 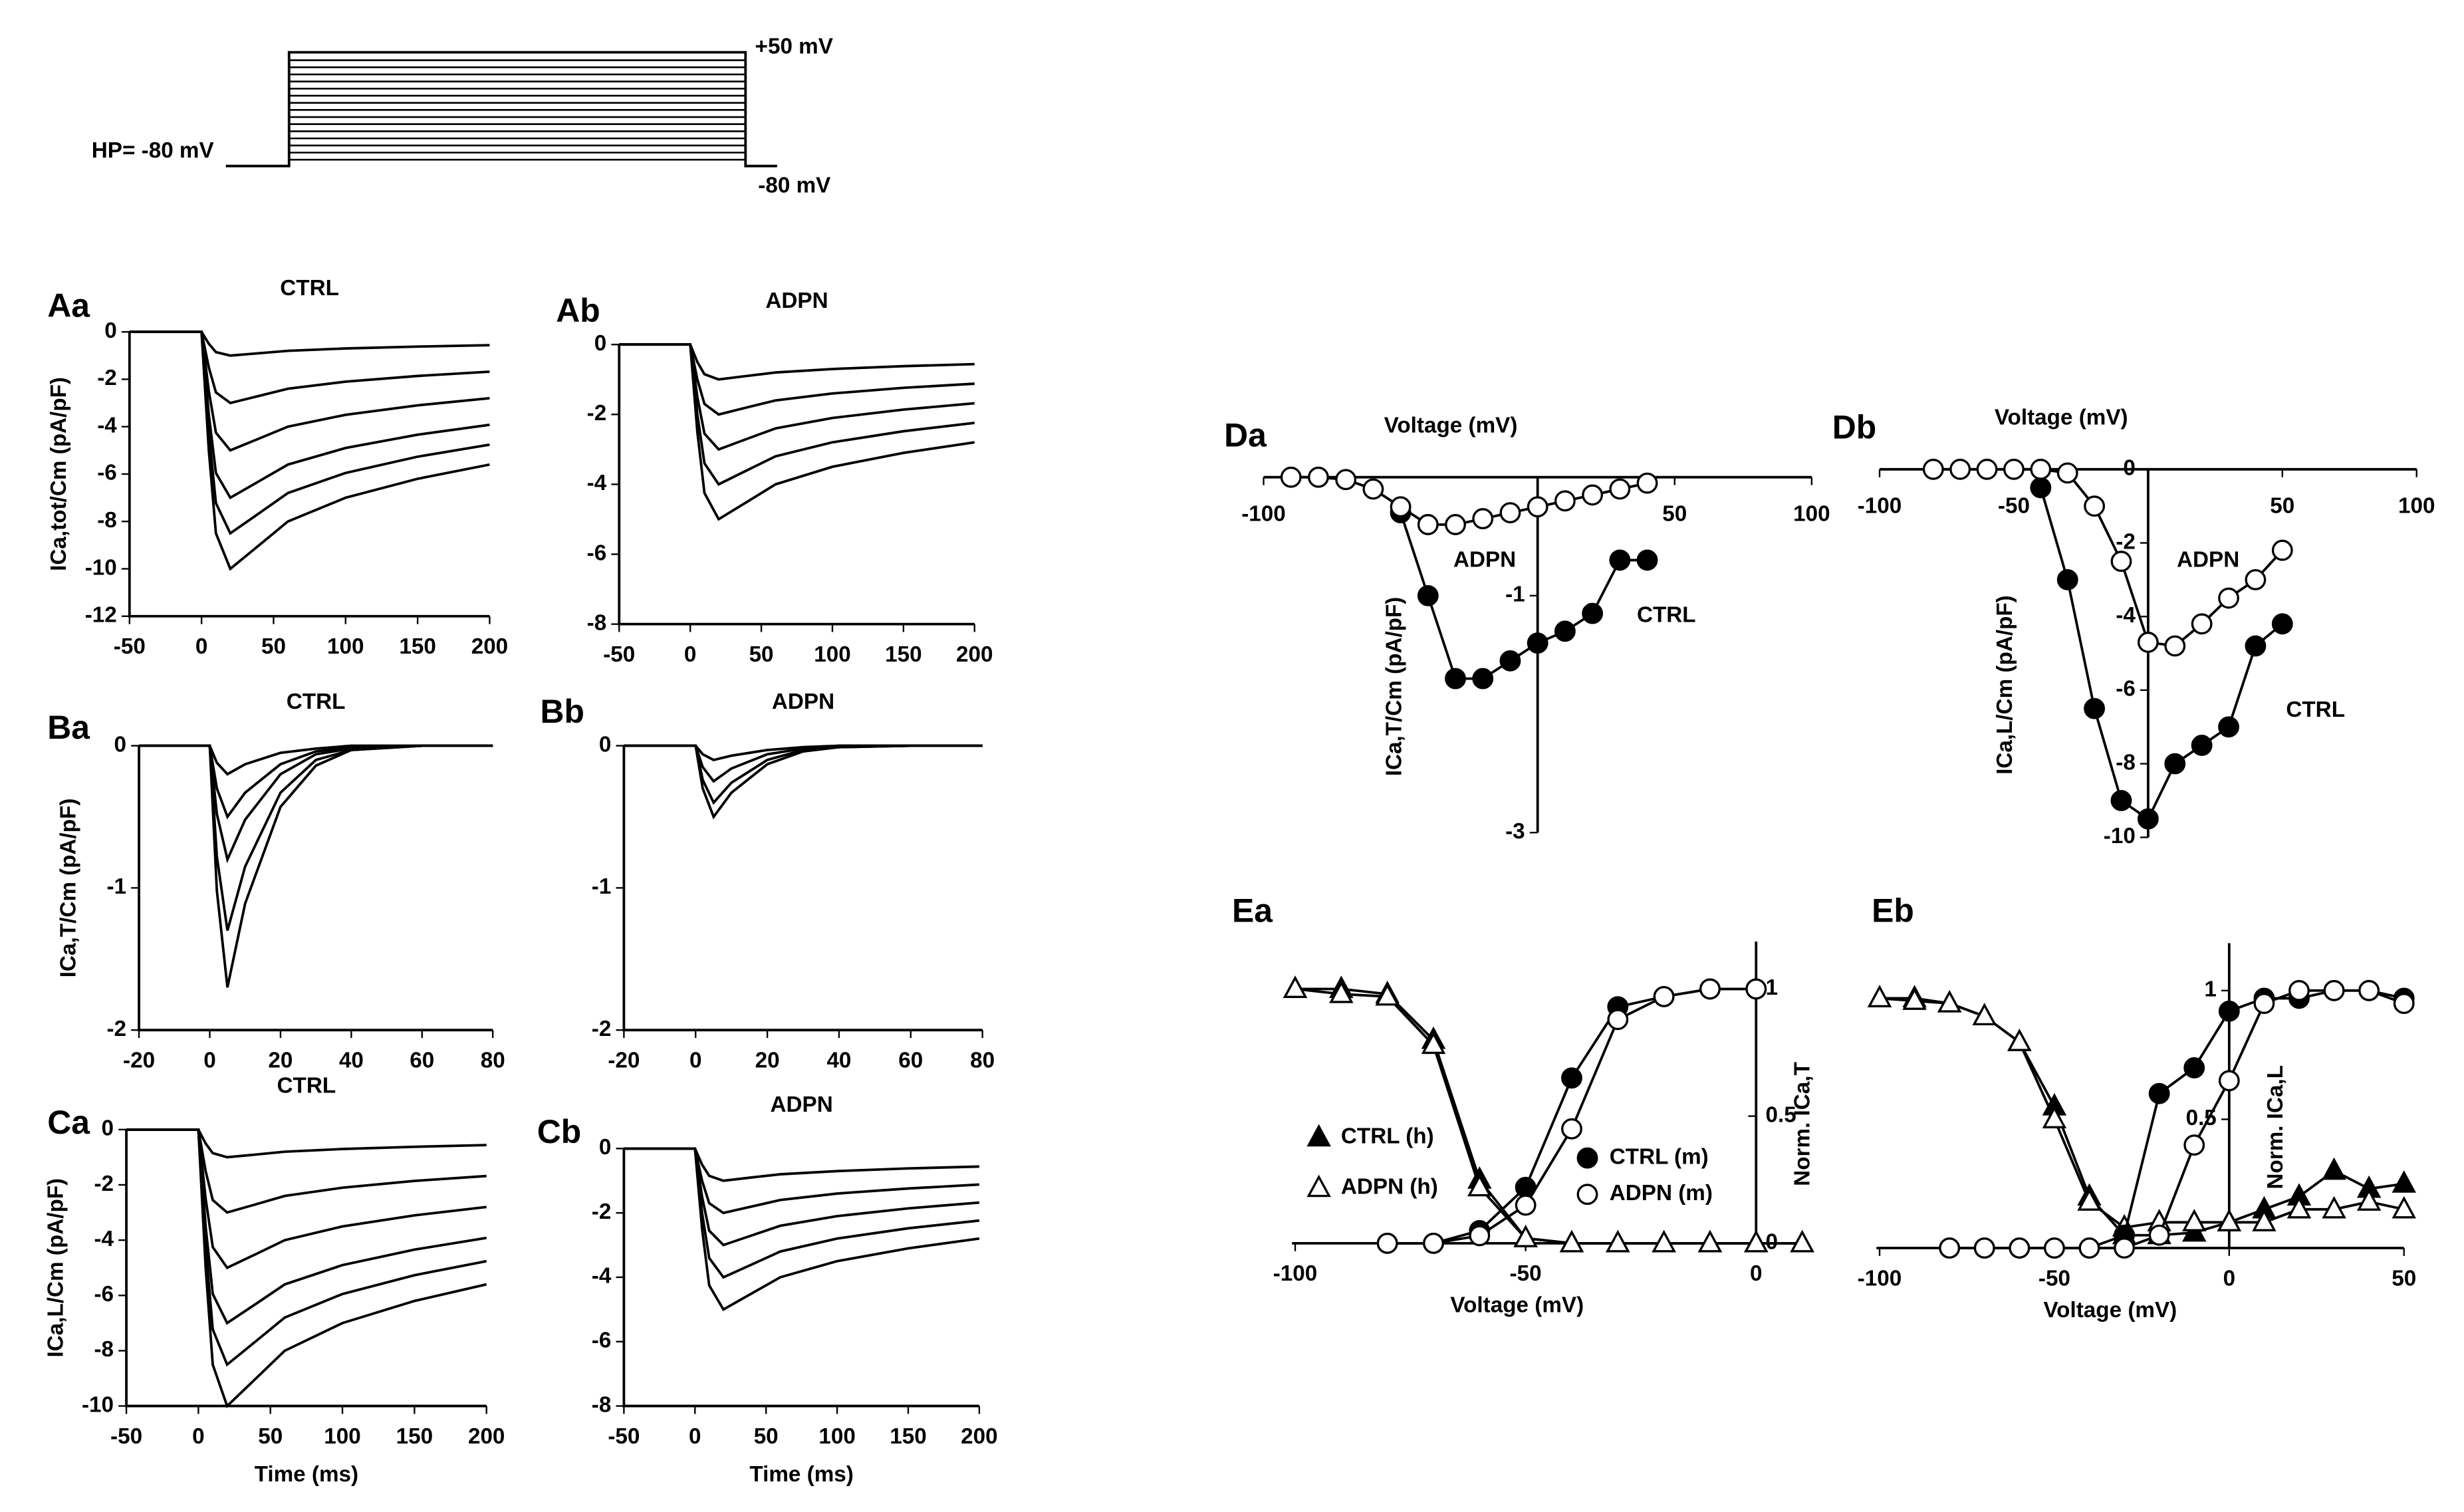 What do you see at coordinates (802, 1104) in the screenshot?
I see `panel-title: ADPN` at bounding box center [802, 1104].